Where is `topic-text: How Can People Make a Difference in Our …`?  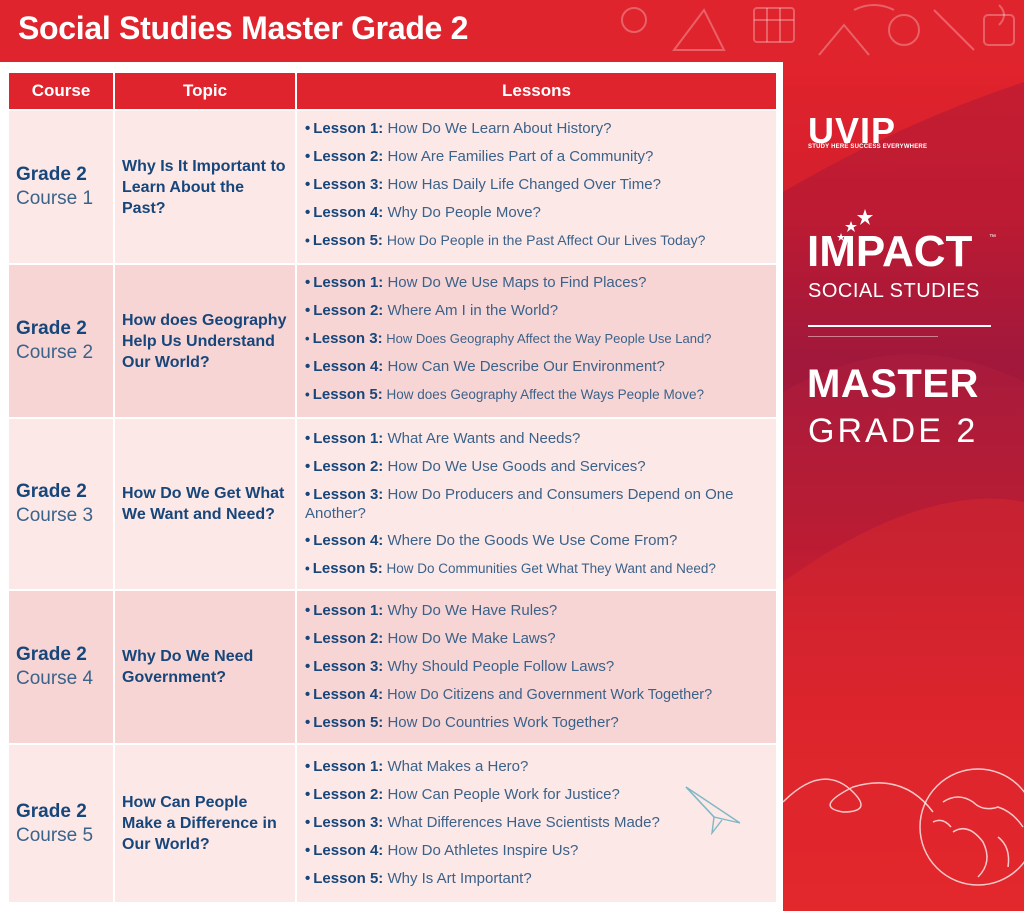
topic-text: How Can People Make a Difference in Our … is located at coordinates (199, 823).